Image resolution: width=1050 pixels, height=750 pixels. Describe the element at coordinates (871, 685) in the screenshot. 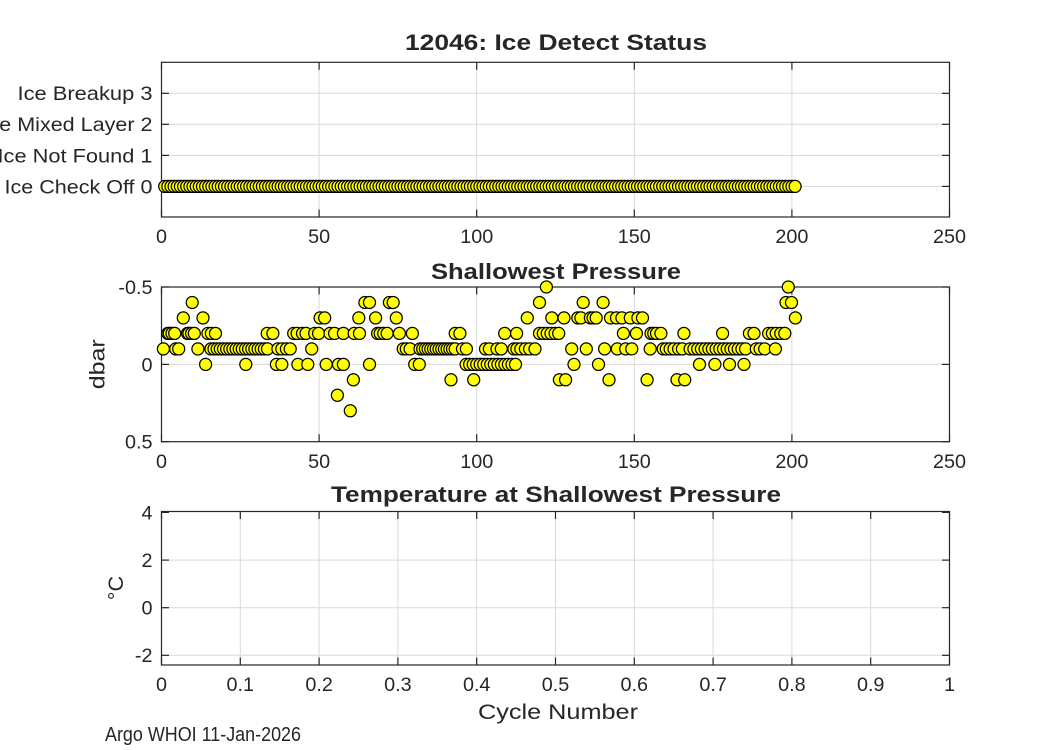

I see `svg-text: 0.9` at that location.